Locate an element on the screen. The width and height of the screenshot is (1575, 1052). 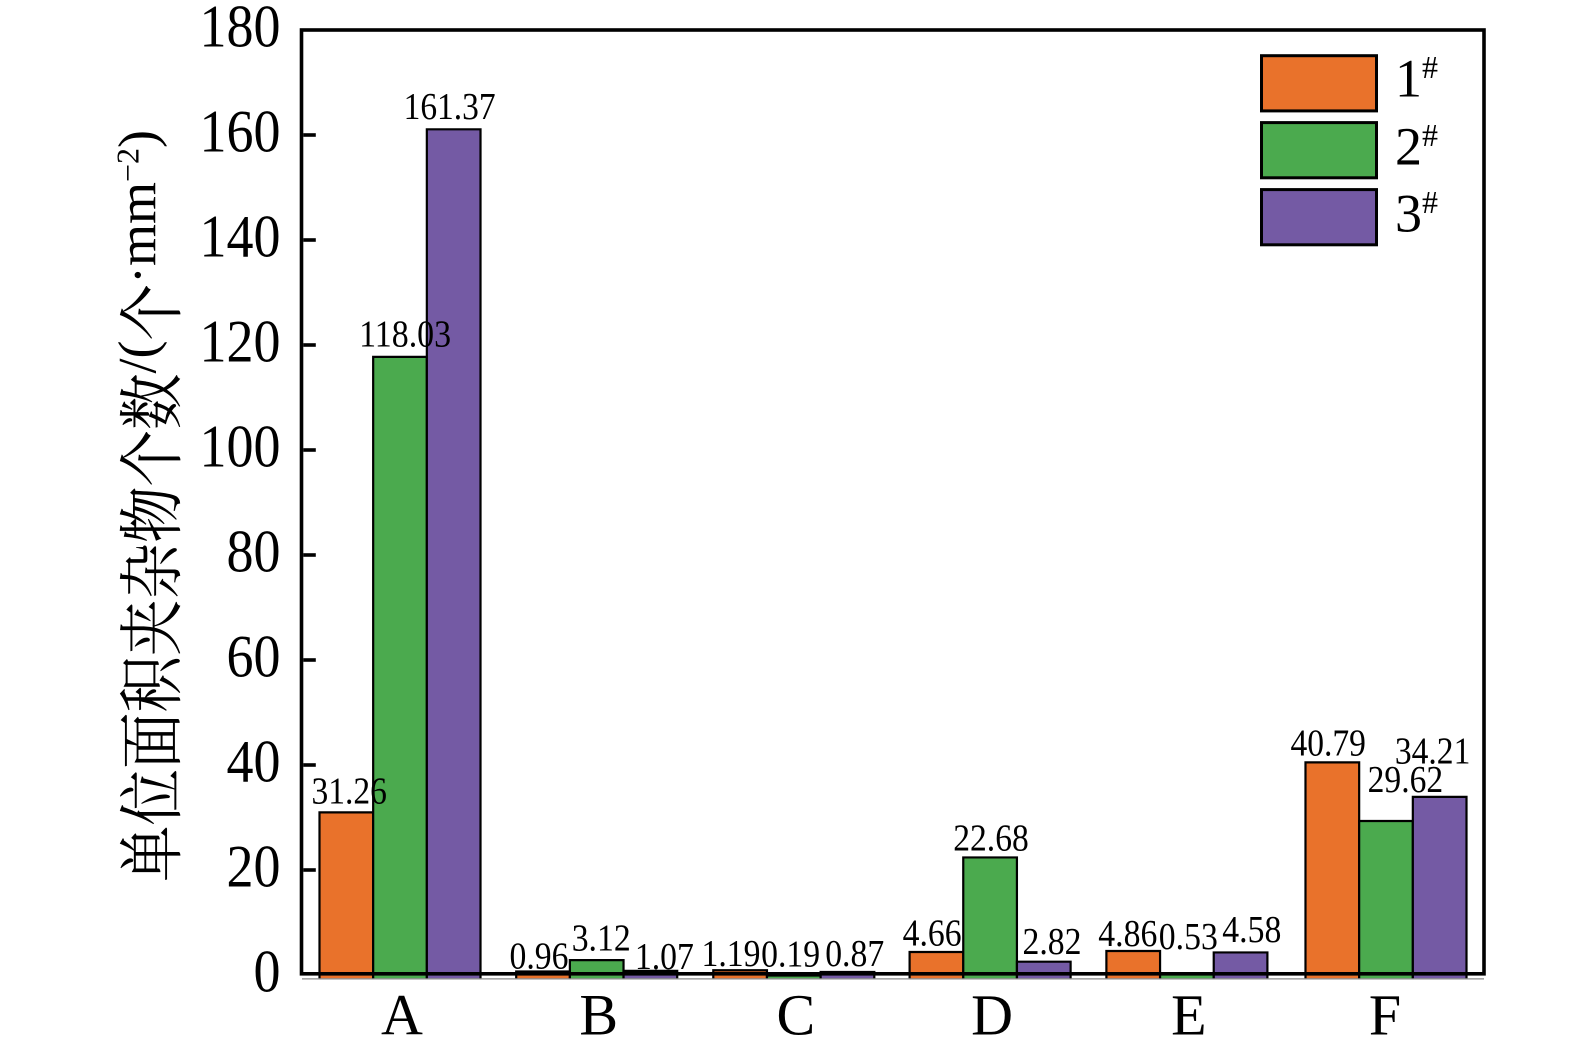
svg-text: 118.03 is located at coordinates (405, 334).